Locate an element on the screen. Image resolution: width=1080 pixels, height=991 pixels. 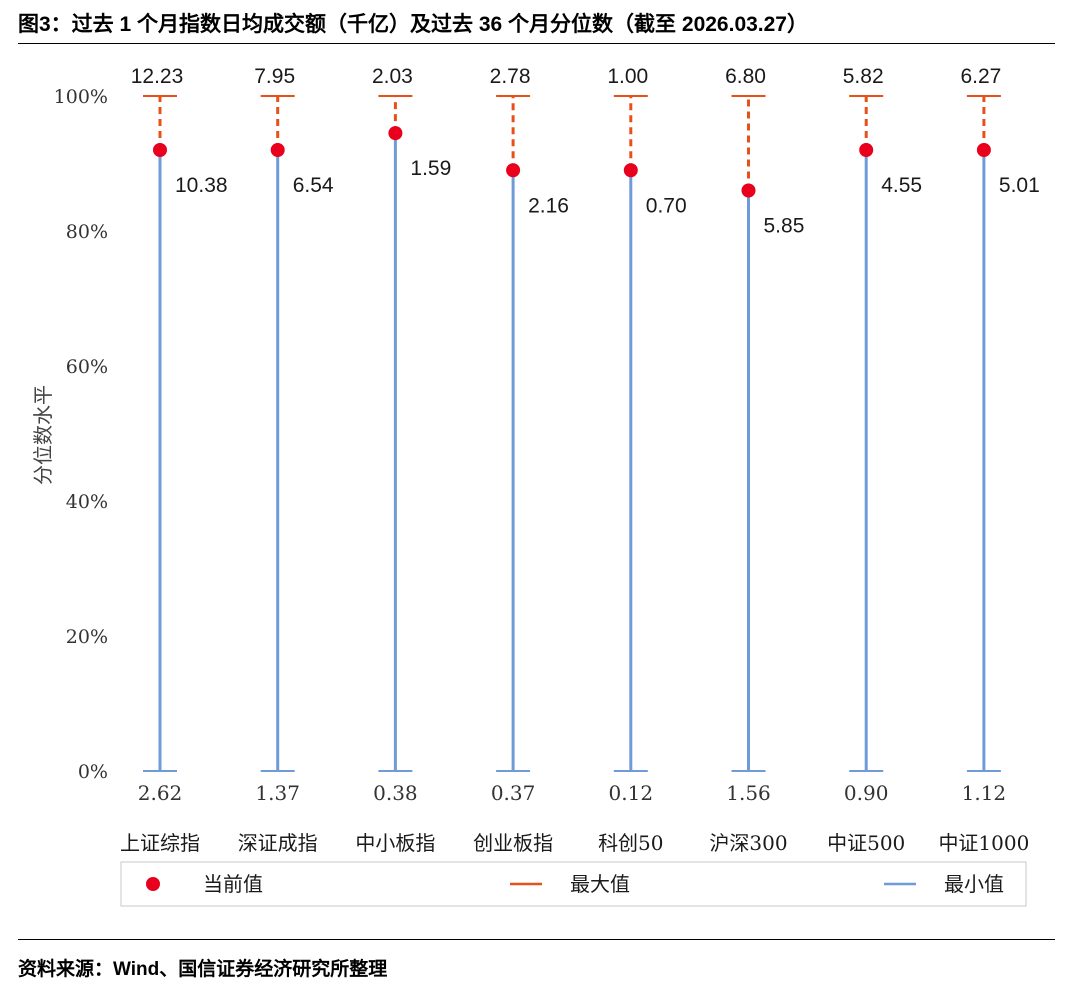
min-value-label: 0.38 is located at coordinates (395, 793).